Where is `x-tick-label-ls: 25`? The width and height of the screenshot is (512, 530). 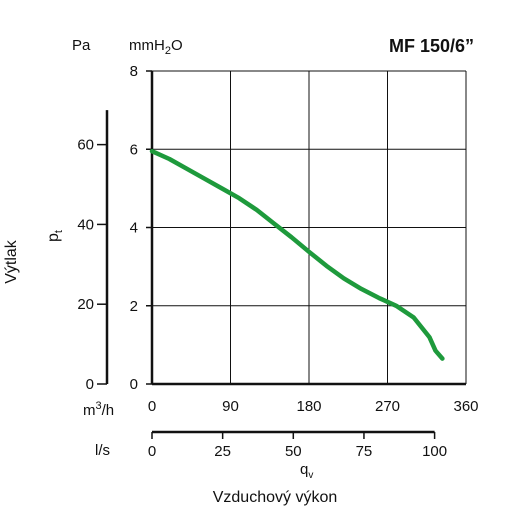 x-tick-label-ls: 25 is located at coordinates (222, 451).